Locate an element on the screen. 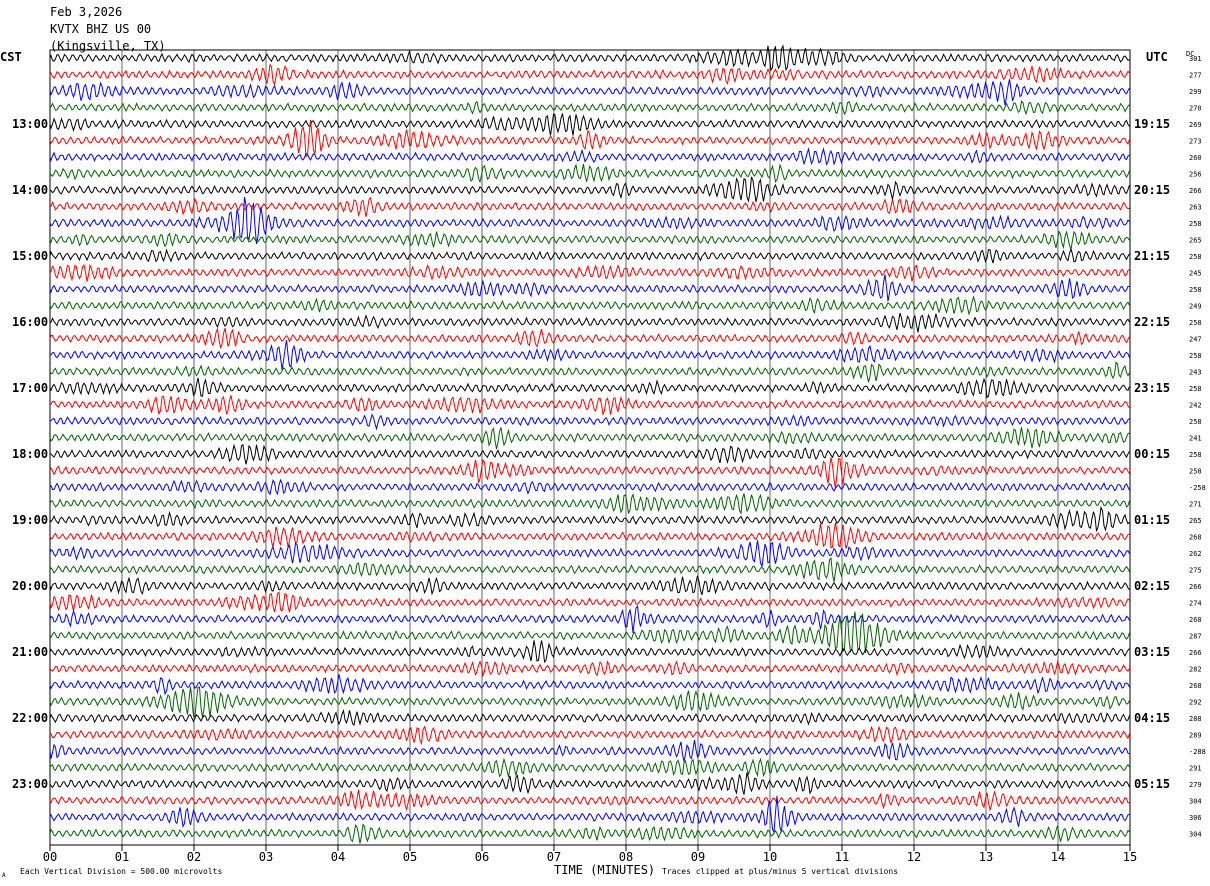 The image size is (1210, 886). x-tick-label-04: 04 is located at coordinates (338, 857).